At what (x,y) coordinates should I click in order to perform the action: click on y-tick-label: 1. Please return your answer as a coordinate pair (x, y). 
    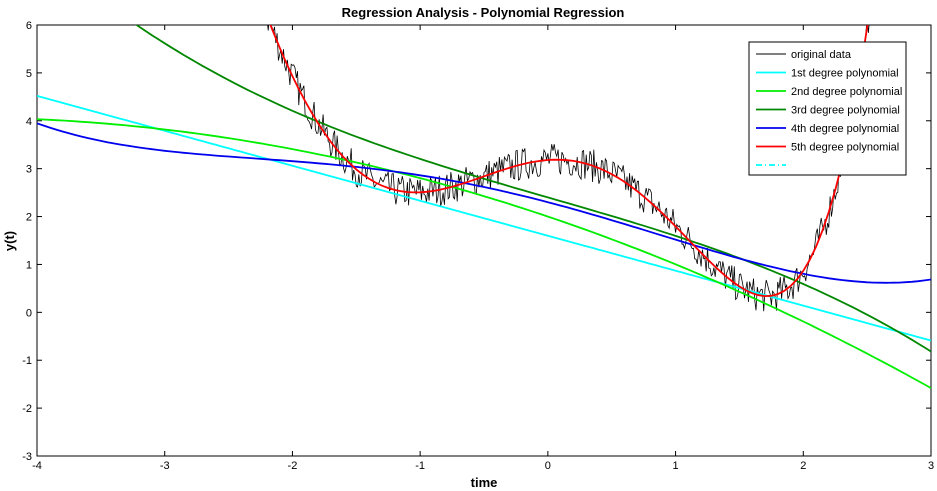
    Looking at the image, I should click on (29, 265).